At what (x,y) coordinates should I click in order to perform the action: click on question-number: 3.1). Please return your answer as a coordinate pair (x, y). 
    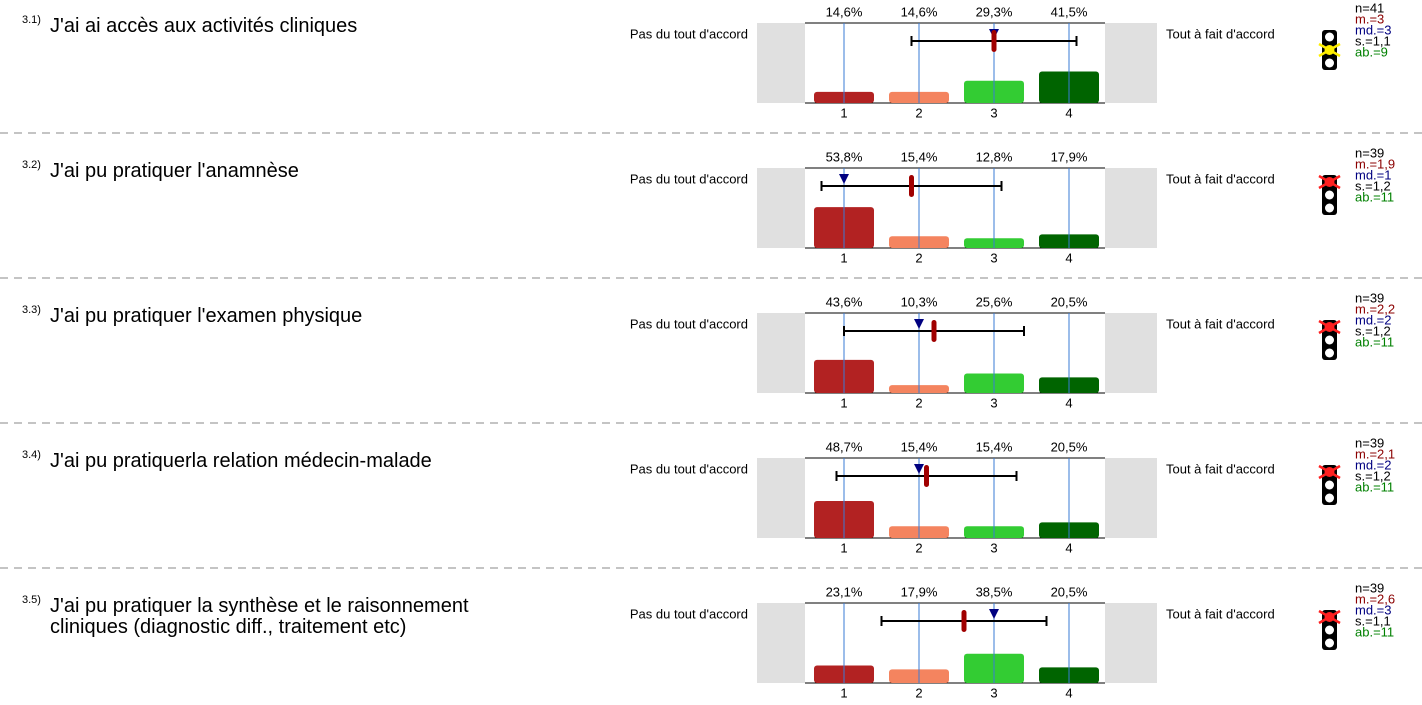
    Looking at the image, I should click on (31, 20).